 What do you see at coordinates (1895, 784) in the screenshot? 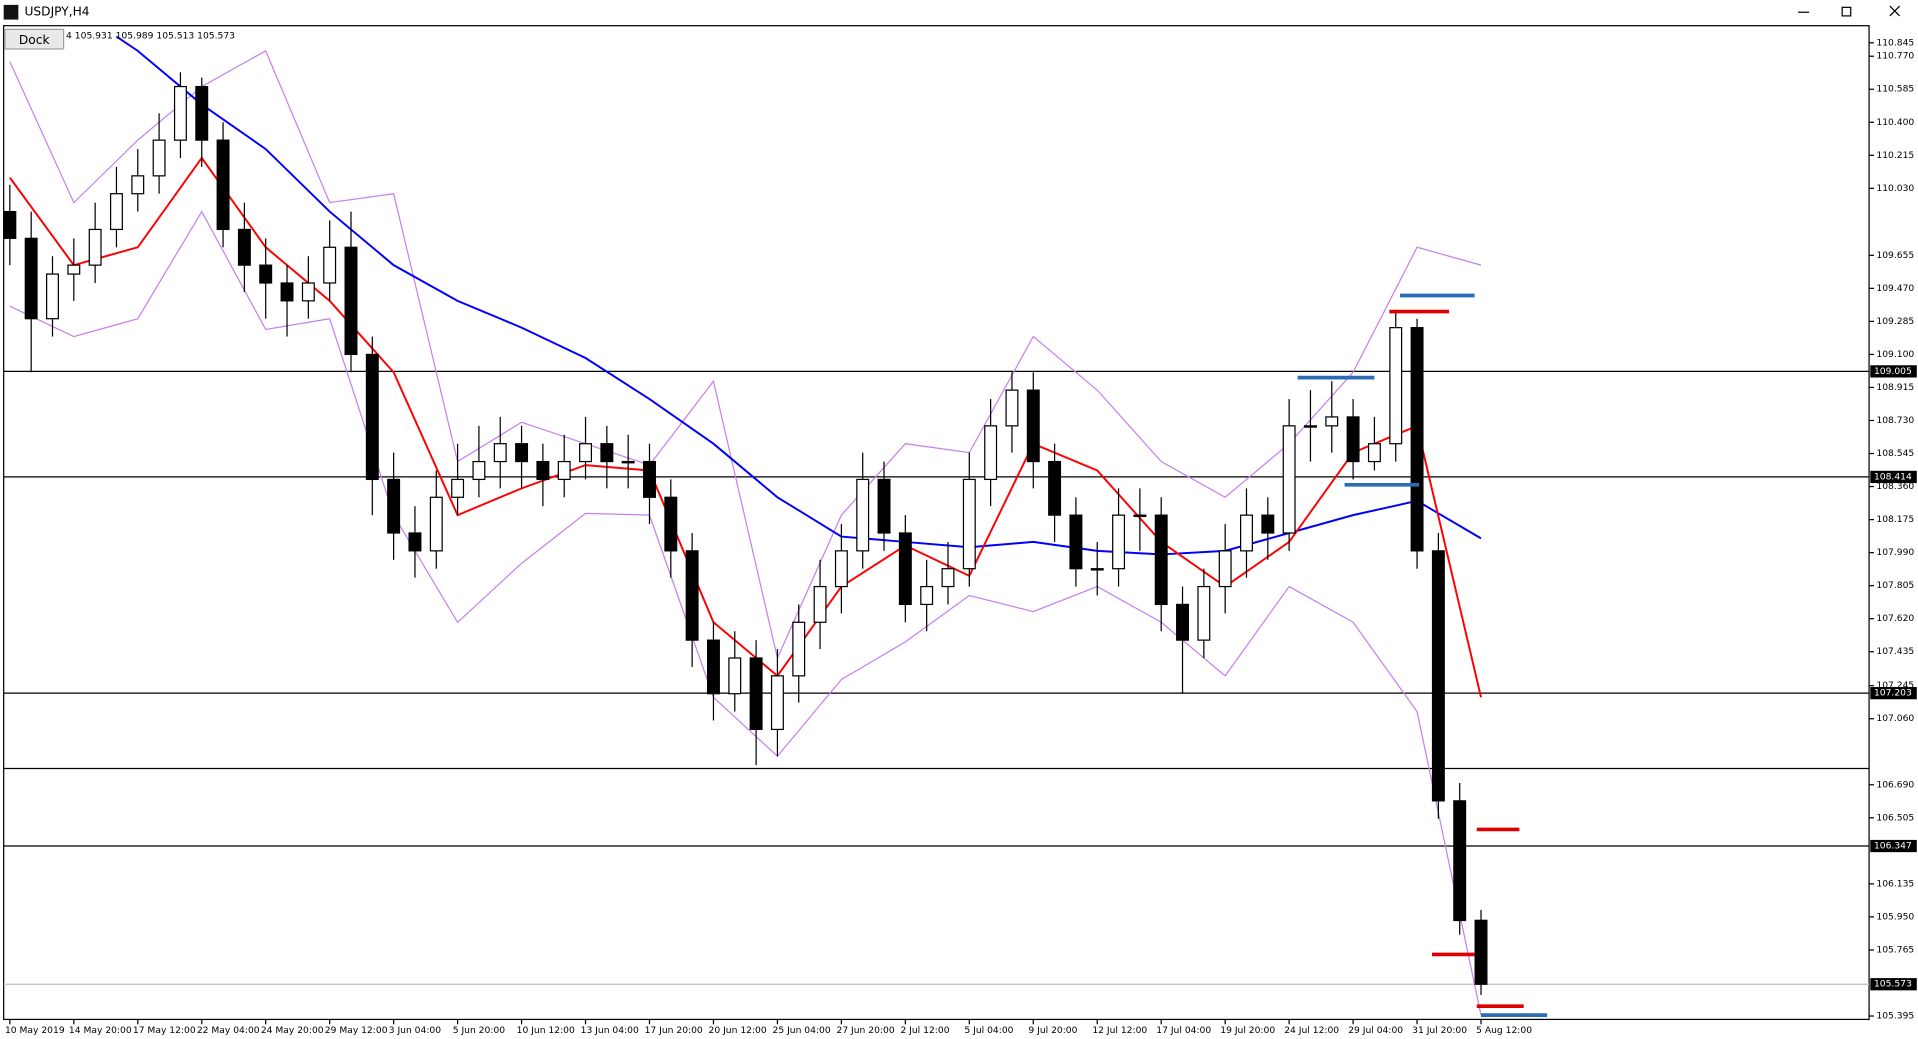
I see `y-tick-label: 106.690` at bounding box center [1895, 784].